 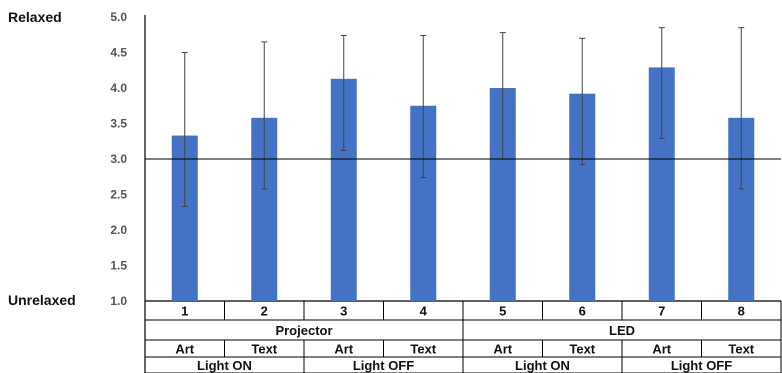 I want to click on y-tick-label: 3.0, so click(x=118, y=159).